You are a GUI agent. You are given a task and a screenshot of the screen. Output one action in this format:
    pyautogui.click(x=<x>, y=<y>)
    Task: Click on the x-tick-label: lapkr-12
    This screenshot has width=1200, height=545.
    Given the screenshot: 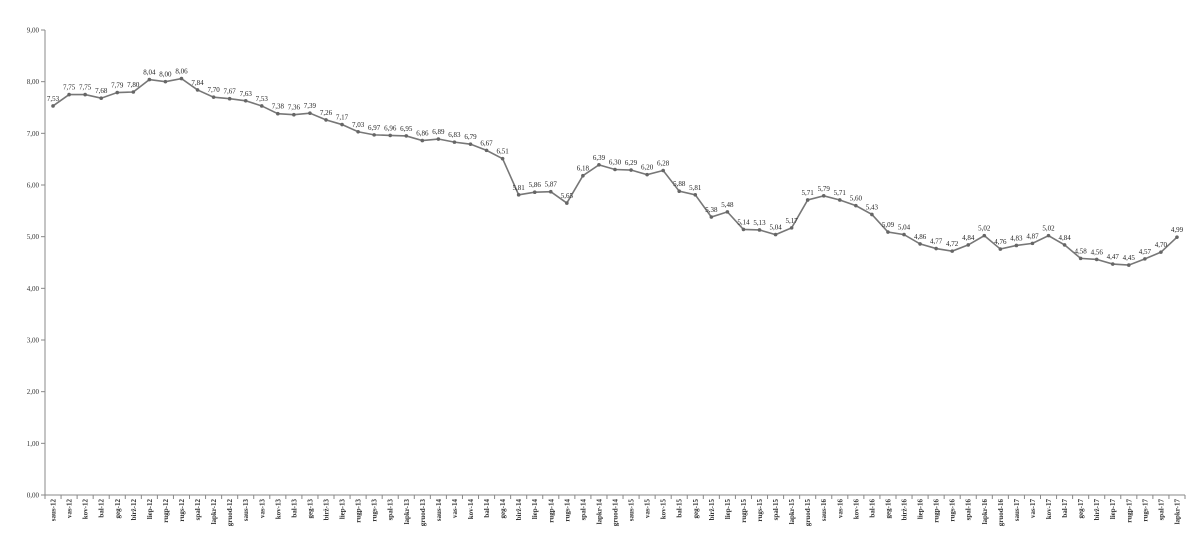 What is the action you would take?
    pyautogui.click(x=214, y=512)
    